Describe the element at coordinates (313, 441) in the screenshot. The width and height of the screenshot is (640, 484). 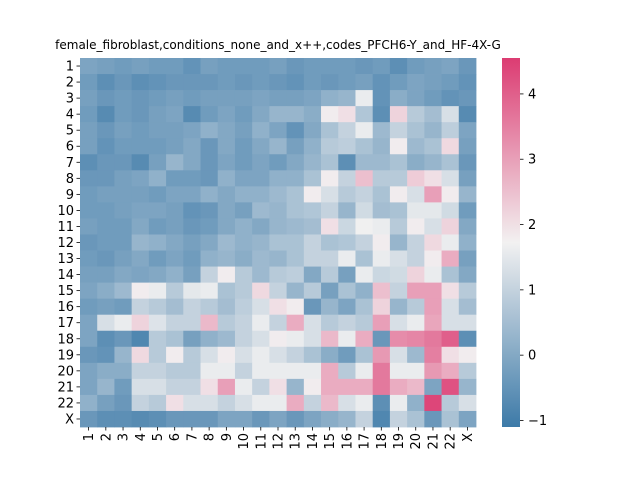
I see `column-tick-label: 14` at that location.